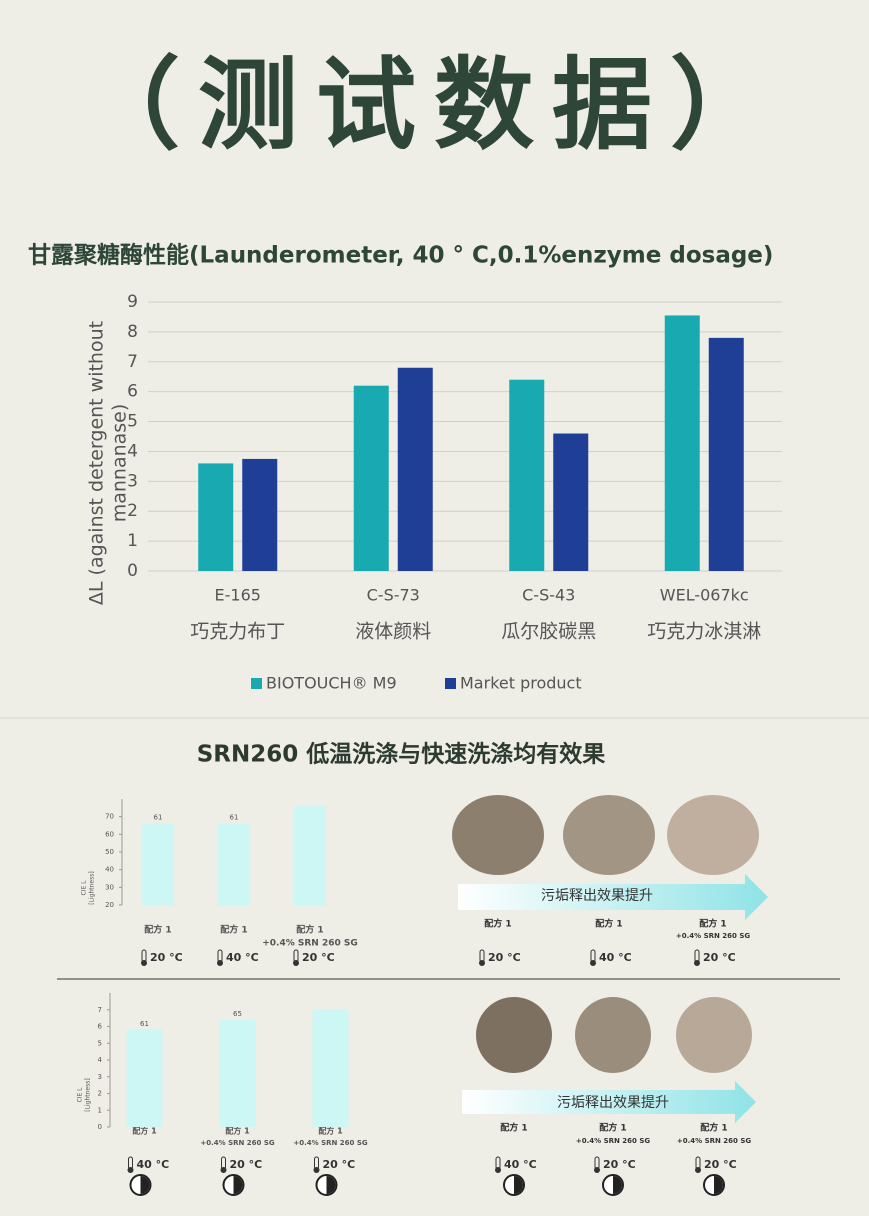 This screenshot has height=1216, width=869. What do you see at coordinates (256, 683) in the screenshot?
I see `legend-swatch` at bounding box center [256, 683].